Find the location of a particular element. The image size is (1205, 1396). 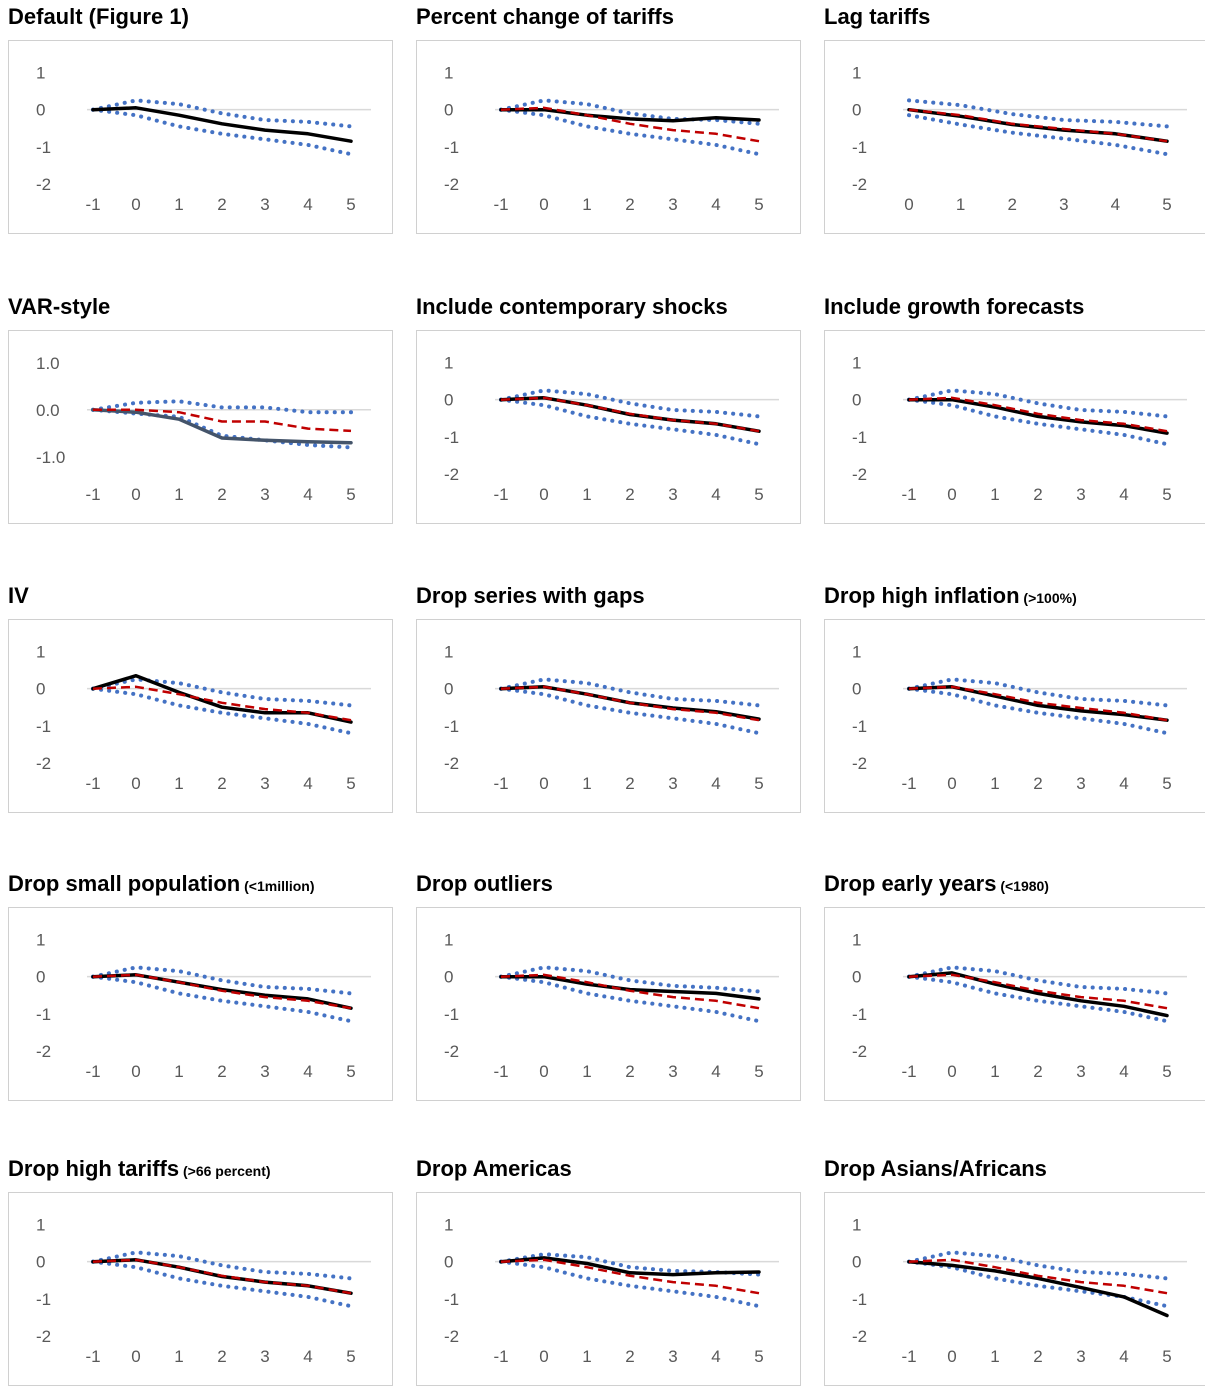

y-tick-label: 1.0 is located at coordinates (48, 363).